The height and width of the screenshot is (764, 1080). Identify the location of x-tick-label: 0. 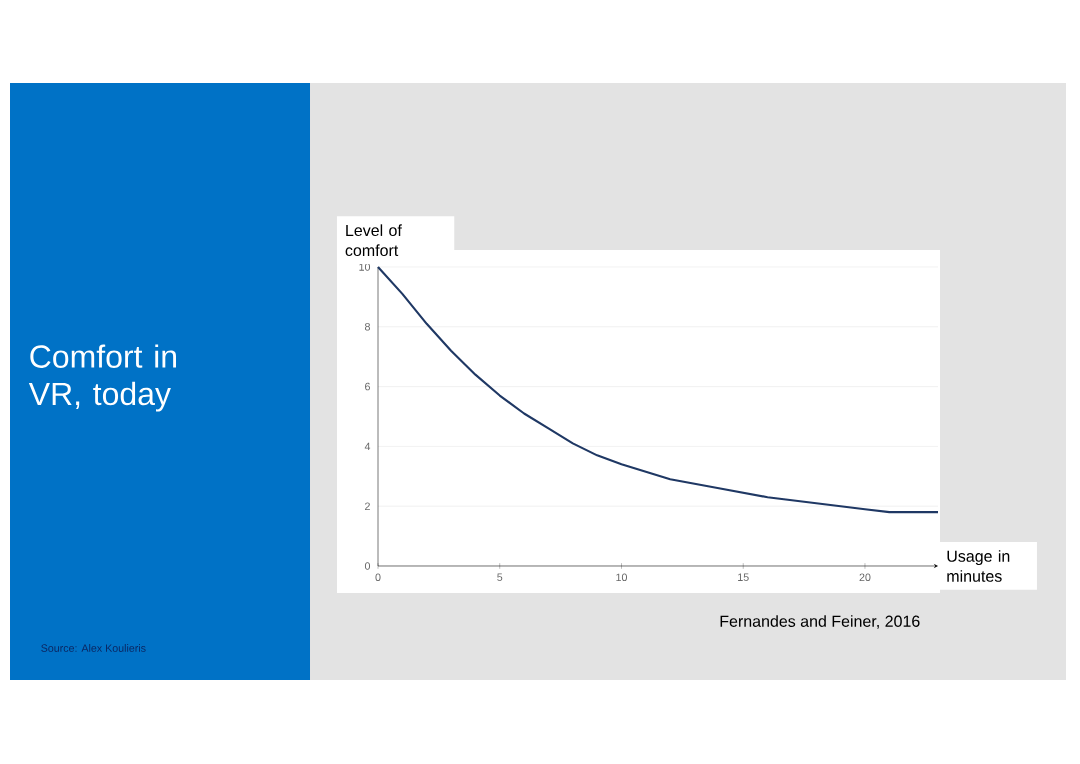
(378, 577).